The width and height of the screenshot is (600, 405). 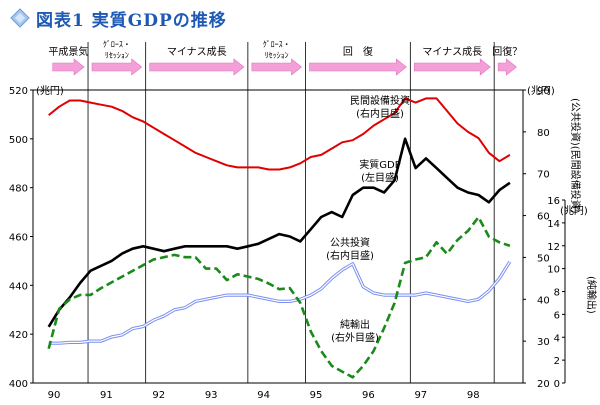 I want to click on x-axis-tick-label: 92, so click(x=158, y=395).